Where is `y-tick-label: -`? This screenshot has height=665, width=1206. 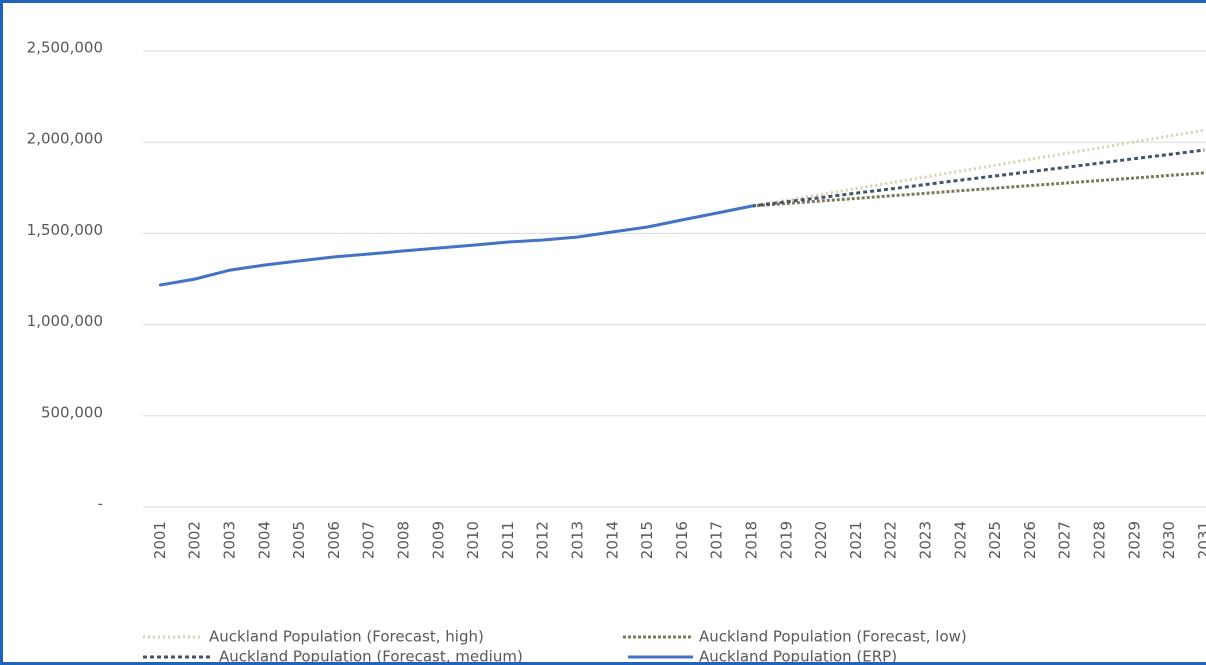 y-tick-label: - is located at coordinates (100, 504).